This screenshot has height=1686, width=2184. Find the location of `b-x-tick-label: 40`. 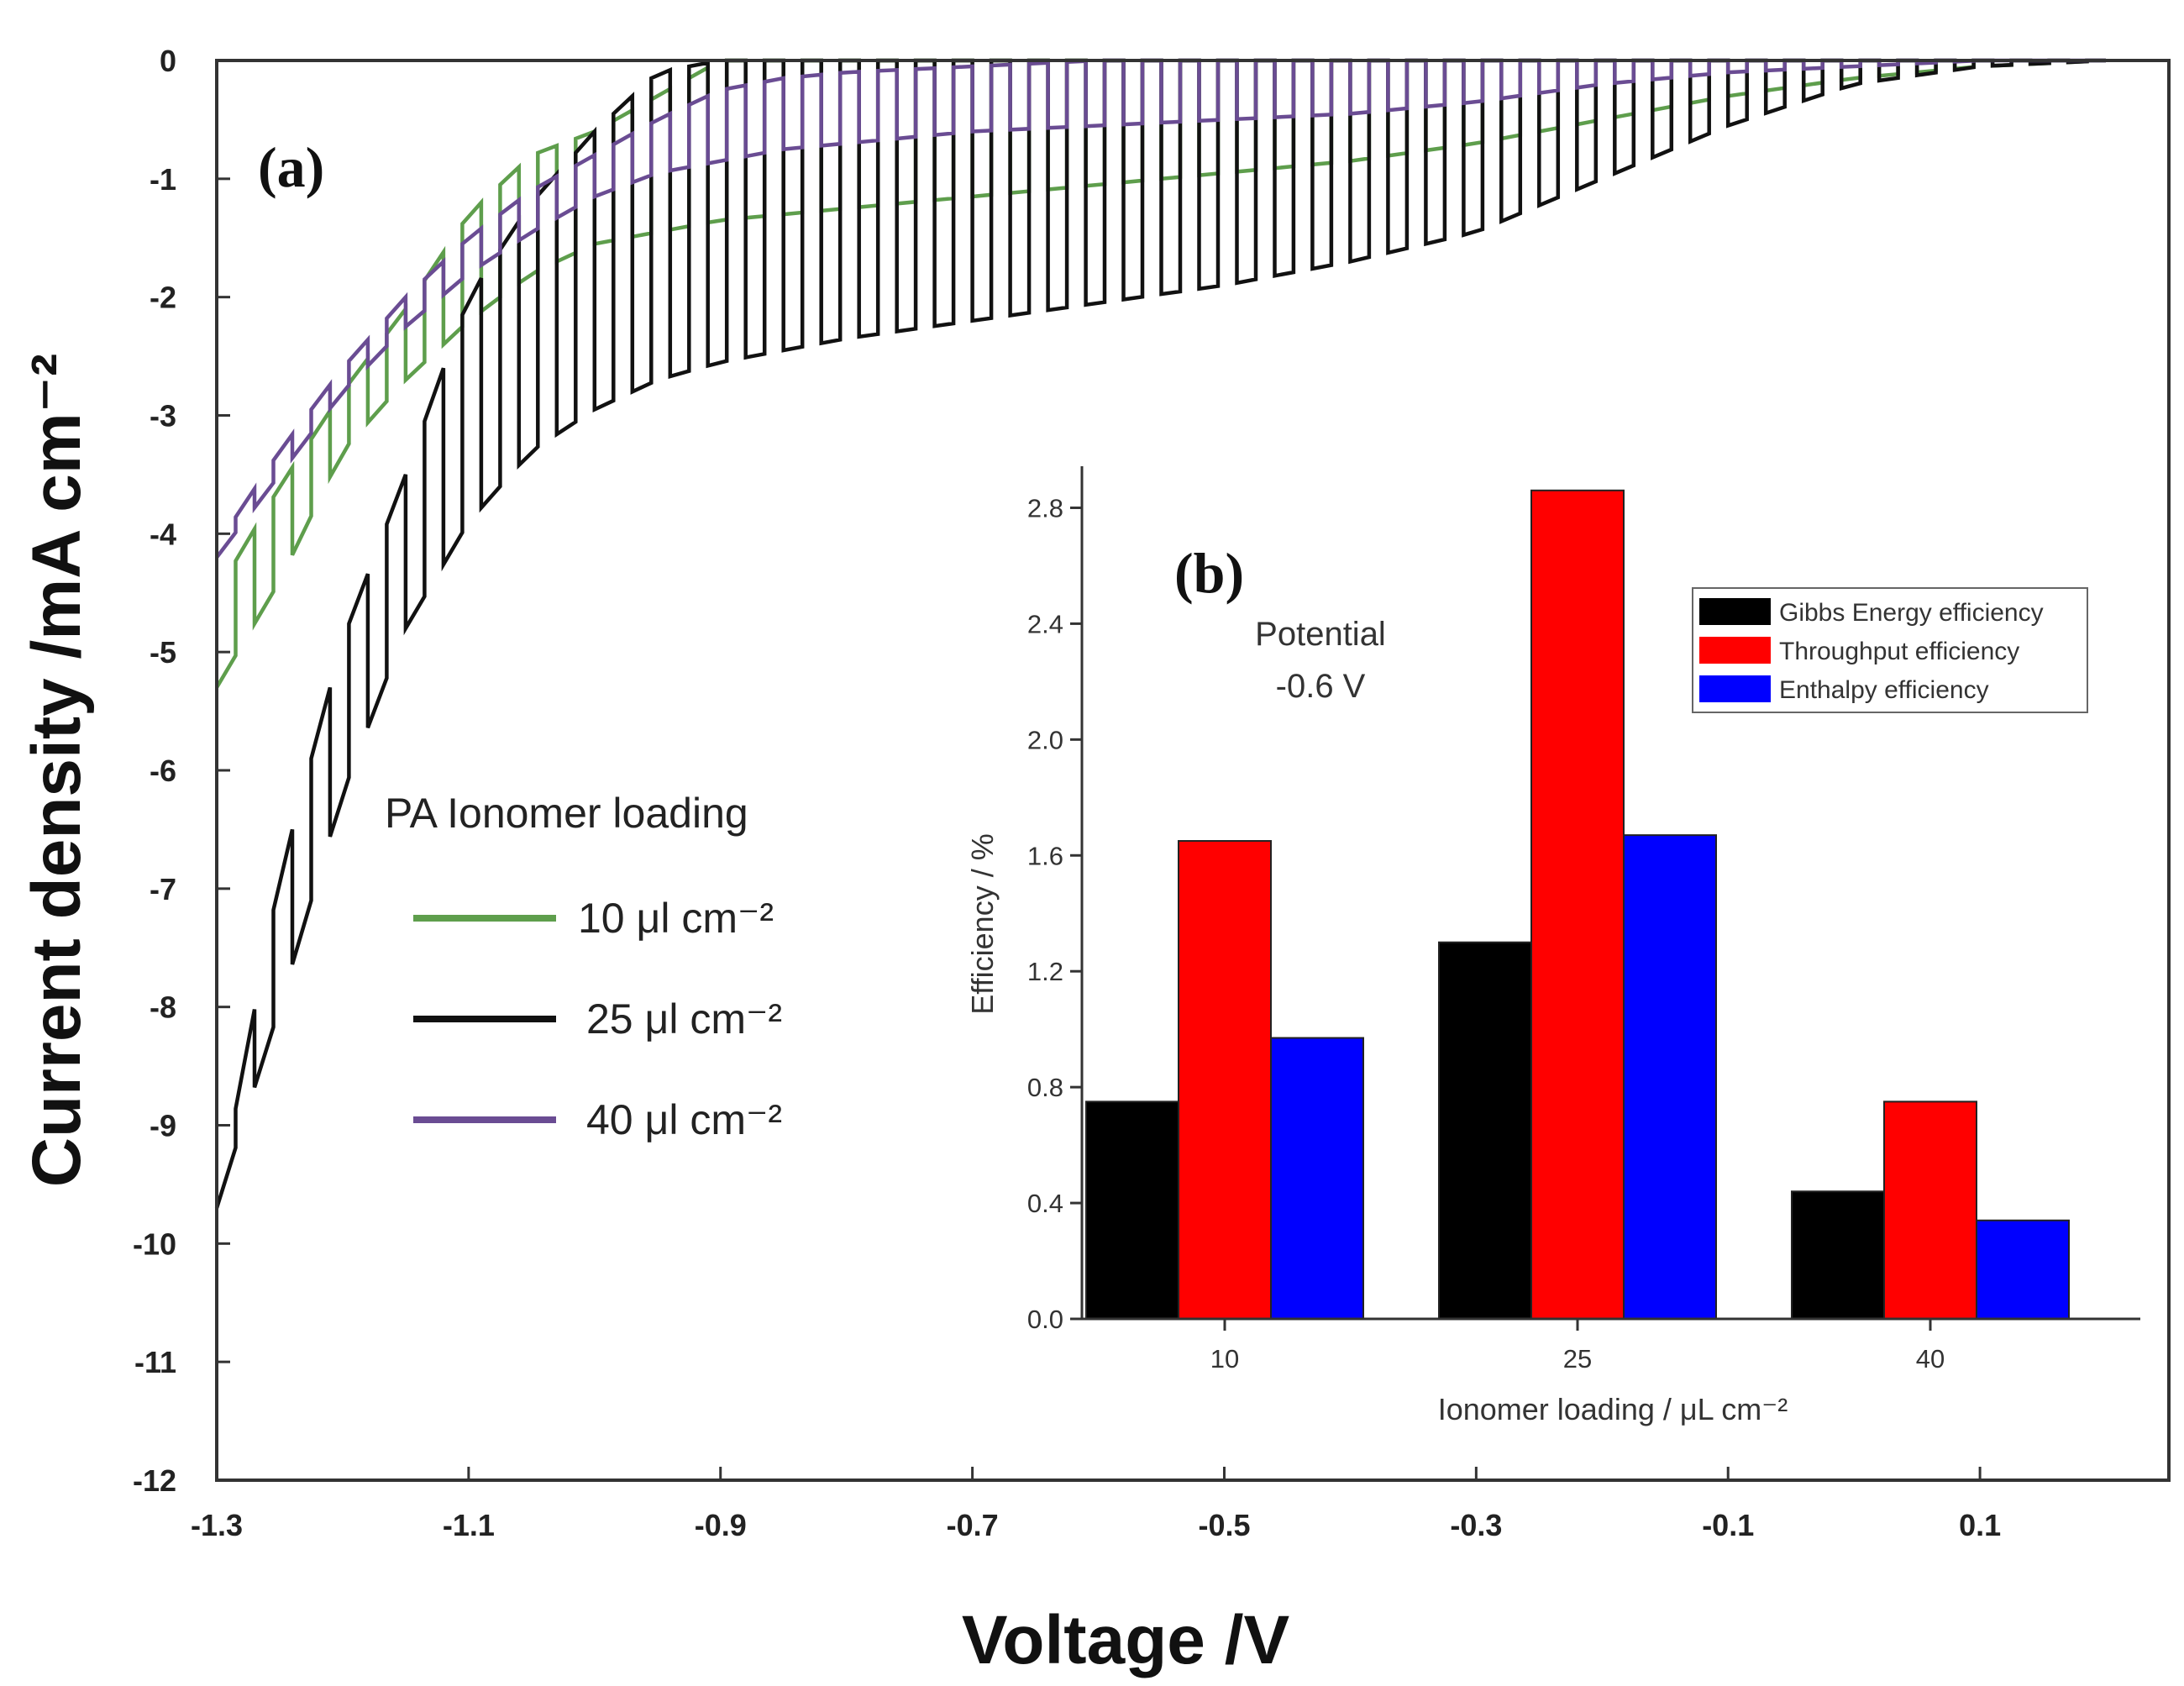

b-x-tick-label: 40 is located at coordinates (1930, 1358).